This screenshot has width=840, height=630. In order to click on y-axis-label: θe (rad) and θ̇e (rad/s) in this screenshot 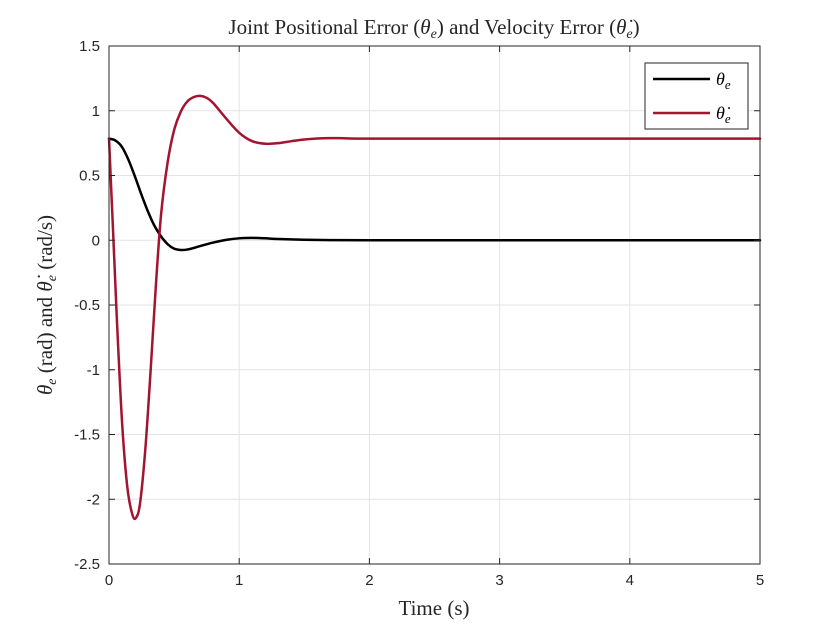, I will do `click(46, 305)`.